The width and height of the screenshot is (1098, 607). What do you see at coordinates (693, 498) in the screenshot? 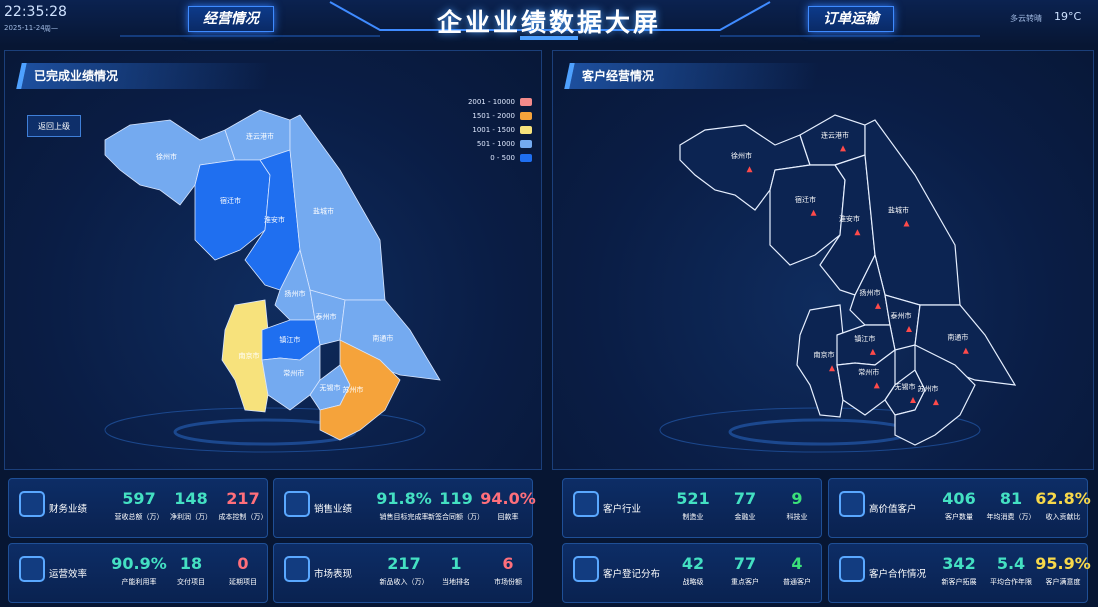
I see `stat-value: 521` at bounding box center [693, 498].